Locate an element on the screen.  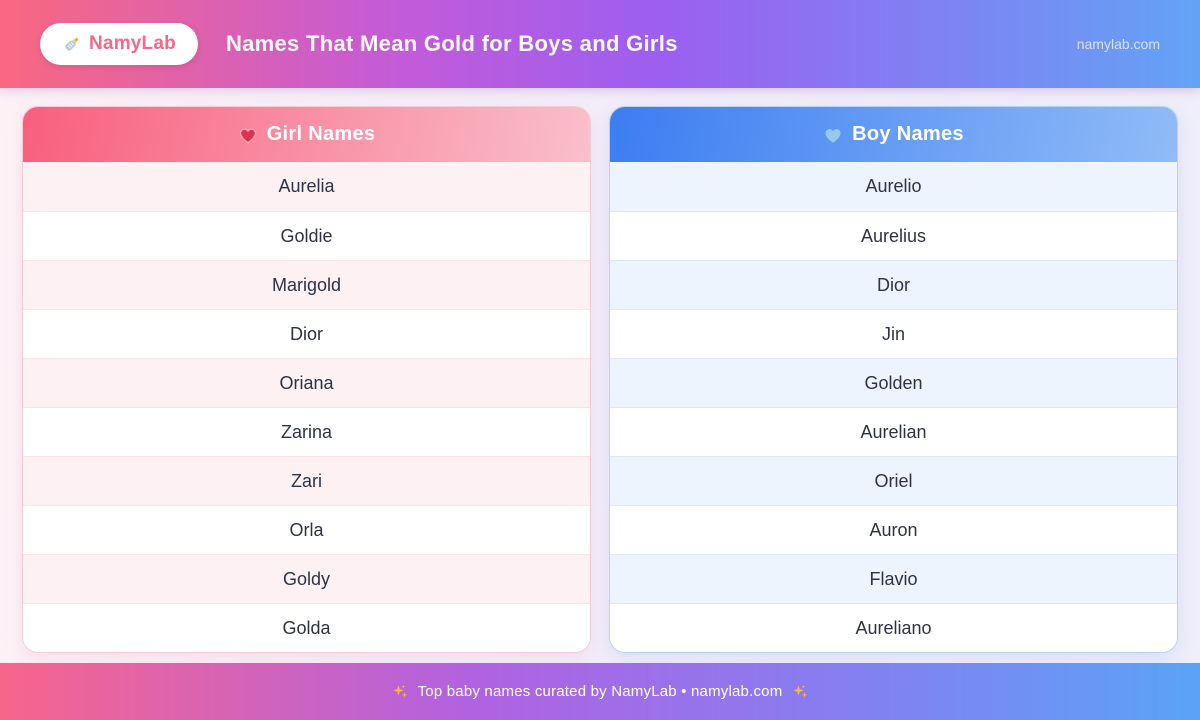
table-row: Aurelian is located at coordinates (893, 431).